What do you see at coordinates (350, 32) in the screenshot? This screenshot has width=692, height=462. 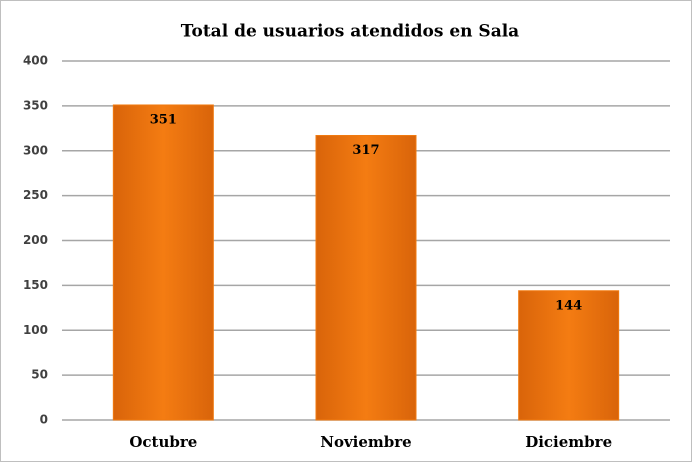 I see `chart-title: Total de usuarios atendidos en Sala` at bounding box center [350, 32].